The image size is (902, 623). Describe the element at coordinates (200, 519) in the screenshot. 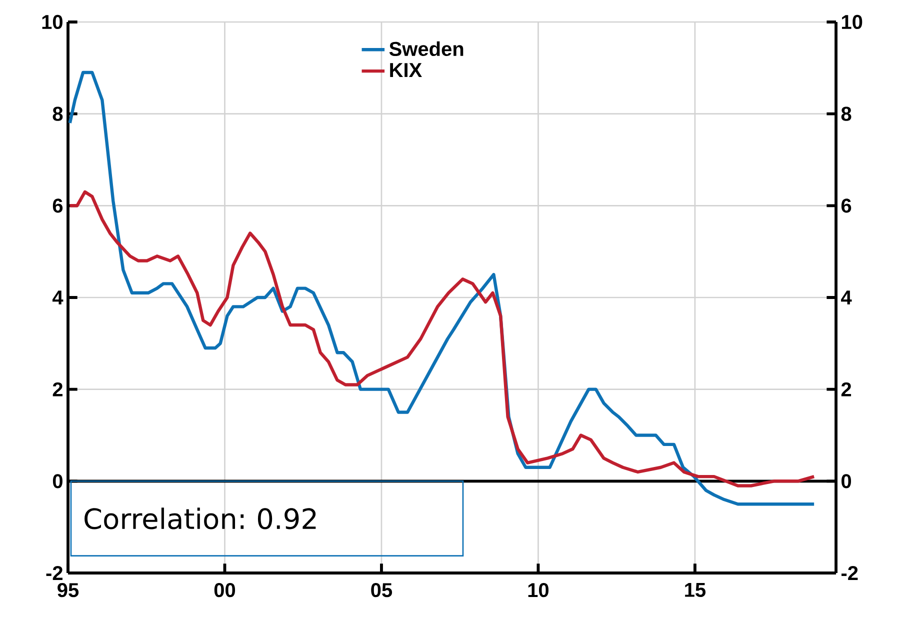

I see `annotation: Correlation: 0.92` at that location.